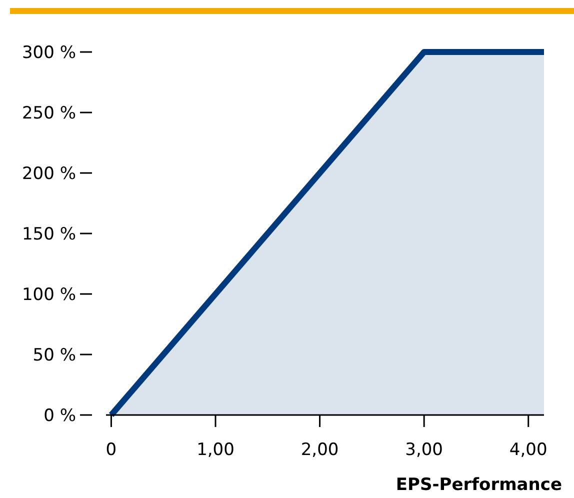 Image resolution: width=574 pixels, height=498 pixels. Describe the element at coordinates (49, 174) in the screenshot. I see `y-tick-label: 200 %` at that location.